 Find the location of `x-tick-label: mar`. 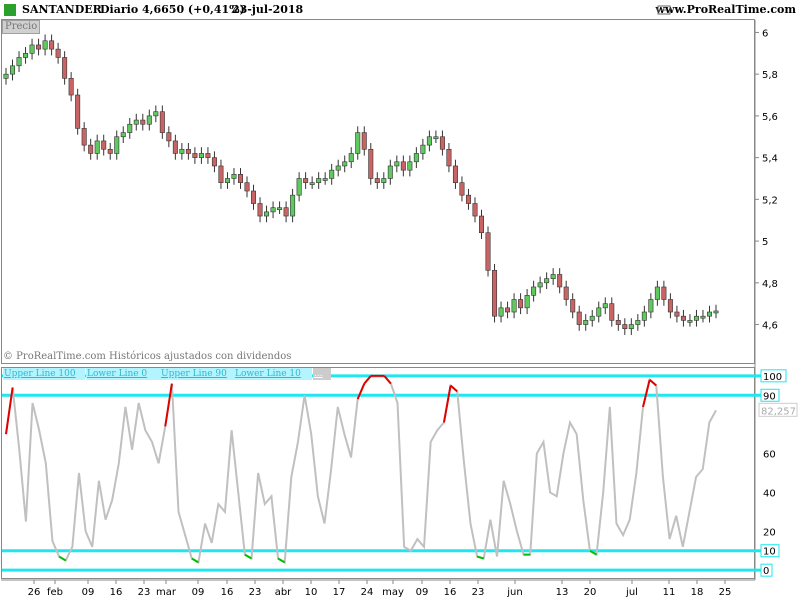

x-tick-label: mar is located at coordinates (166, 592).